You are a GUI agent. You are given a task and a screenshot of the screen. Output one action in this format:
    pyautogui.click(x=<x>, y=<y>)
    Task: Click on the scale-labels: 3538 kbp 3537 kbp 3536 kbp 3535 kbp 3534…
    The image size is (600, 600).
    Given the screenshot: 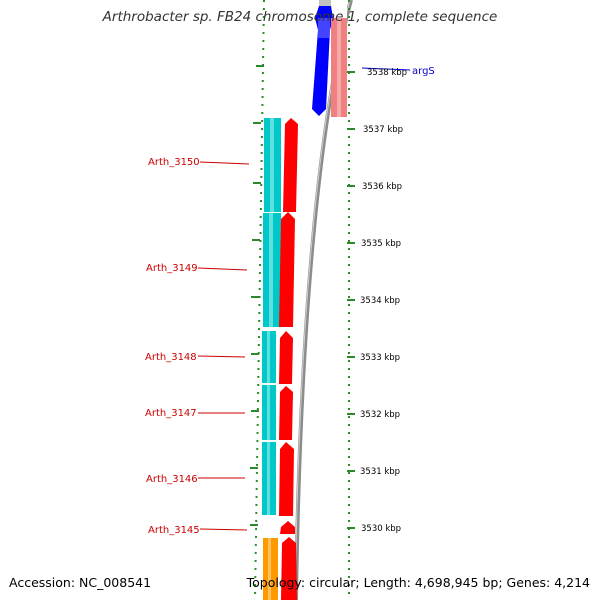 What is the action you would take?
    pyautogui.click(x=383, y=301)
    